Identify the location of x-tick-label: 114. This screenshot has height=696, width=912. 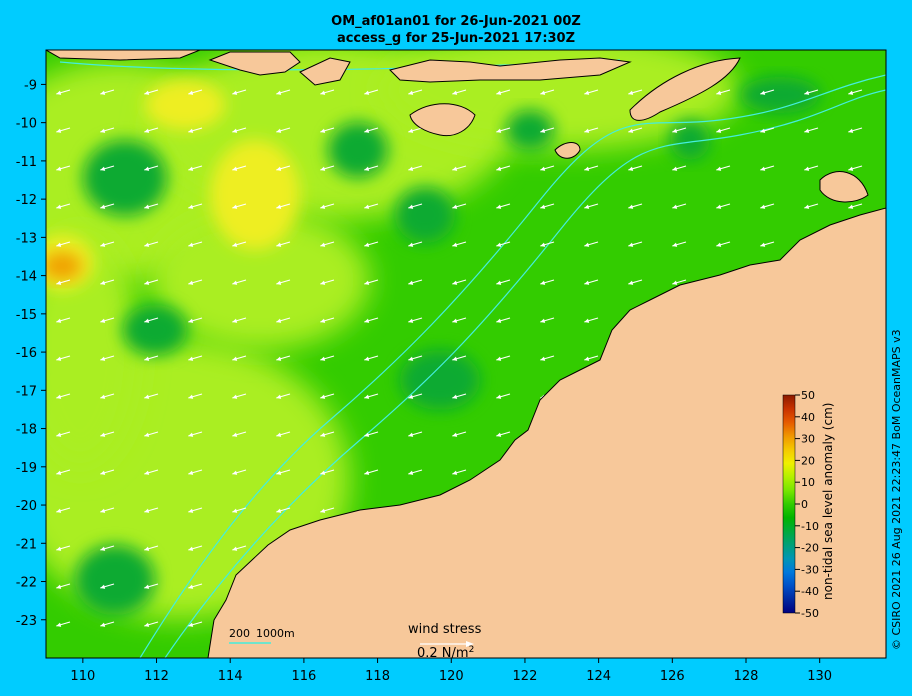
(230, 676).